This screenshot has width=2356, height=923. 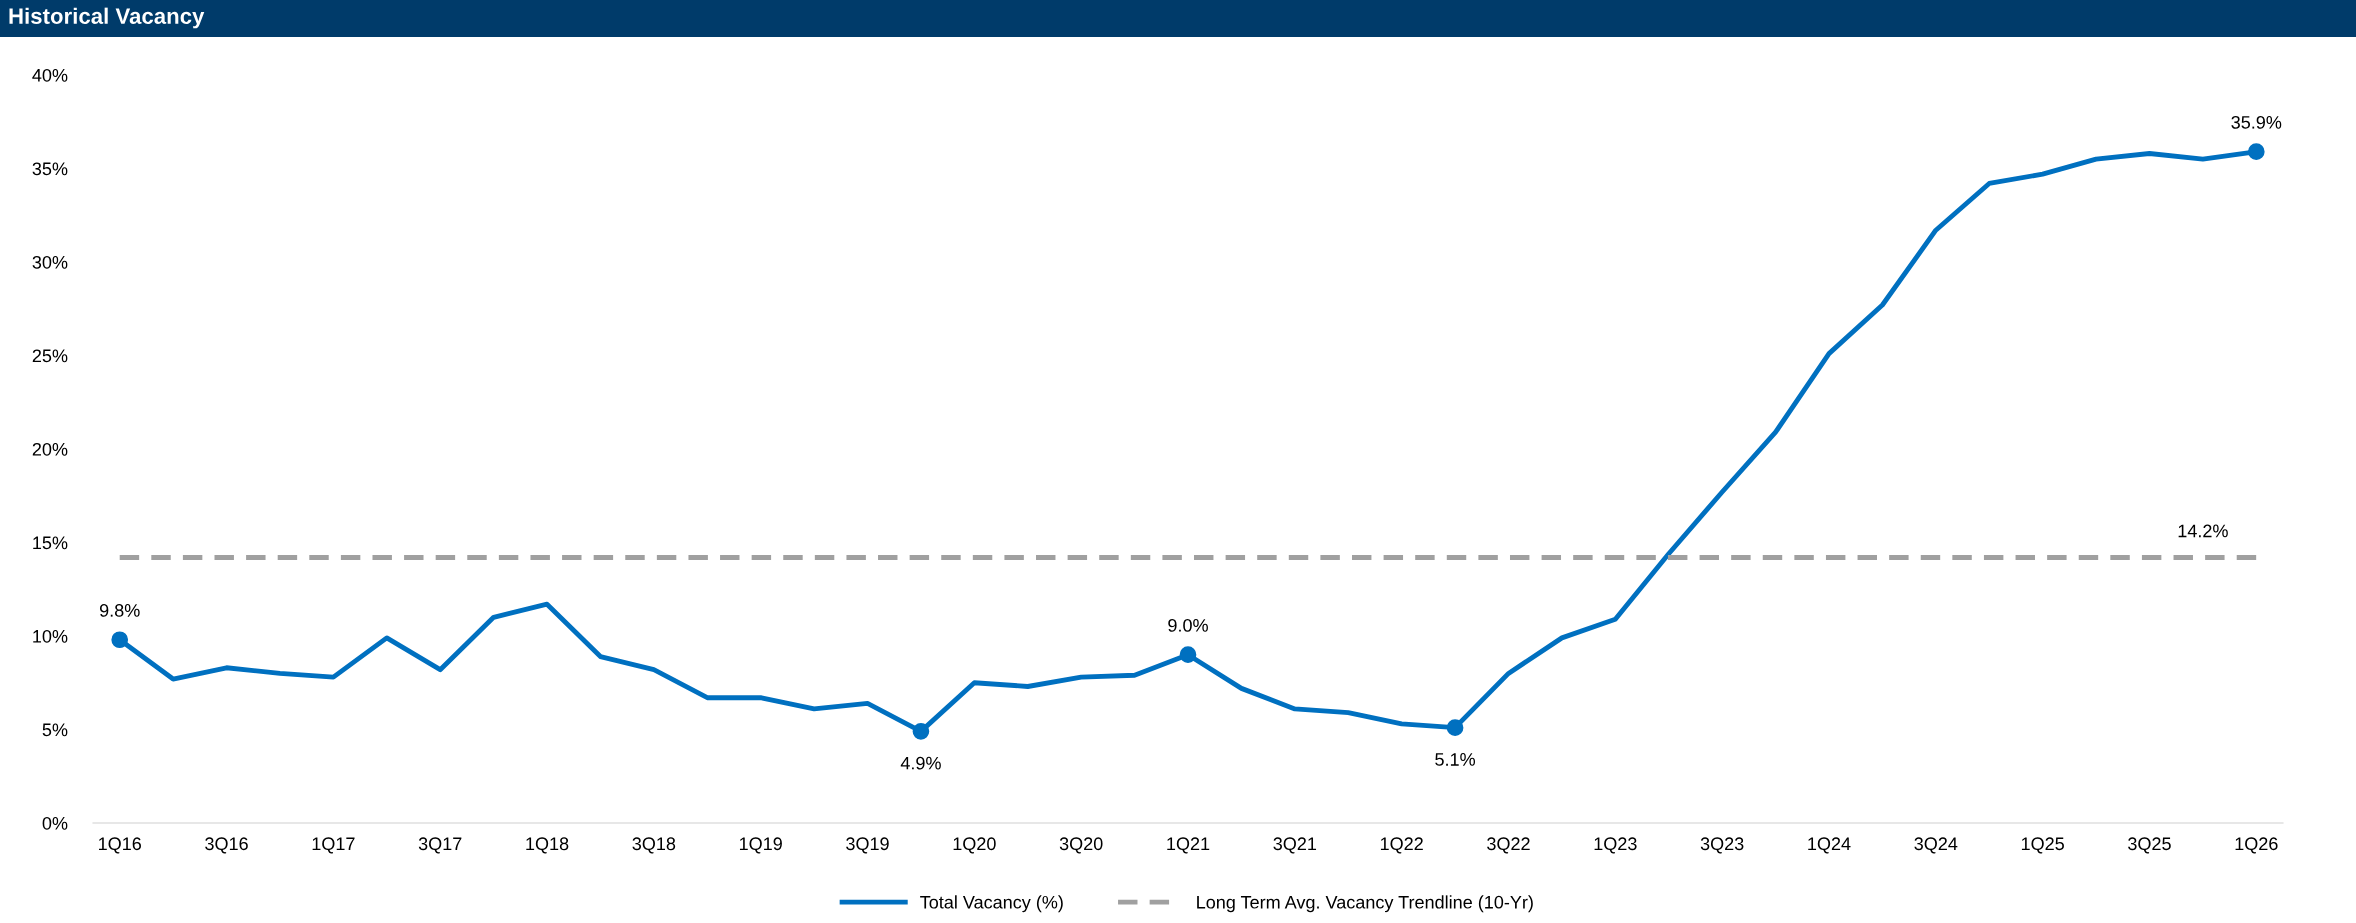 I want to click on x-tick-label: 3Q22, so click(x=1508, y=845).